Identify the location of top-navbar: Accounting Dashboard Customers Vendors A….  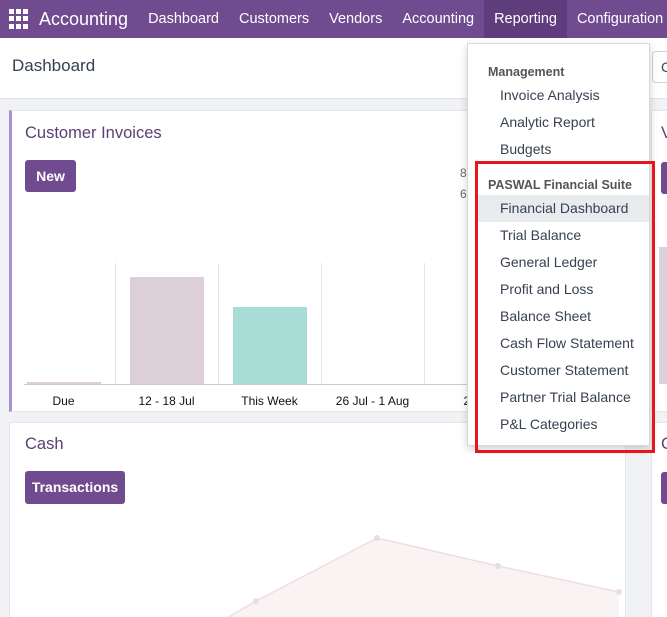
(333, 19).